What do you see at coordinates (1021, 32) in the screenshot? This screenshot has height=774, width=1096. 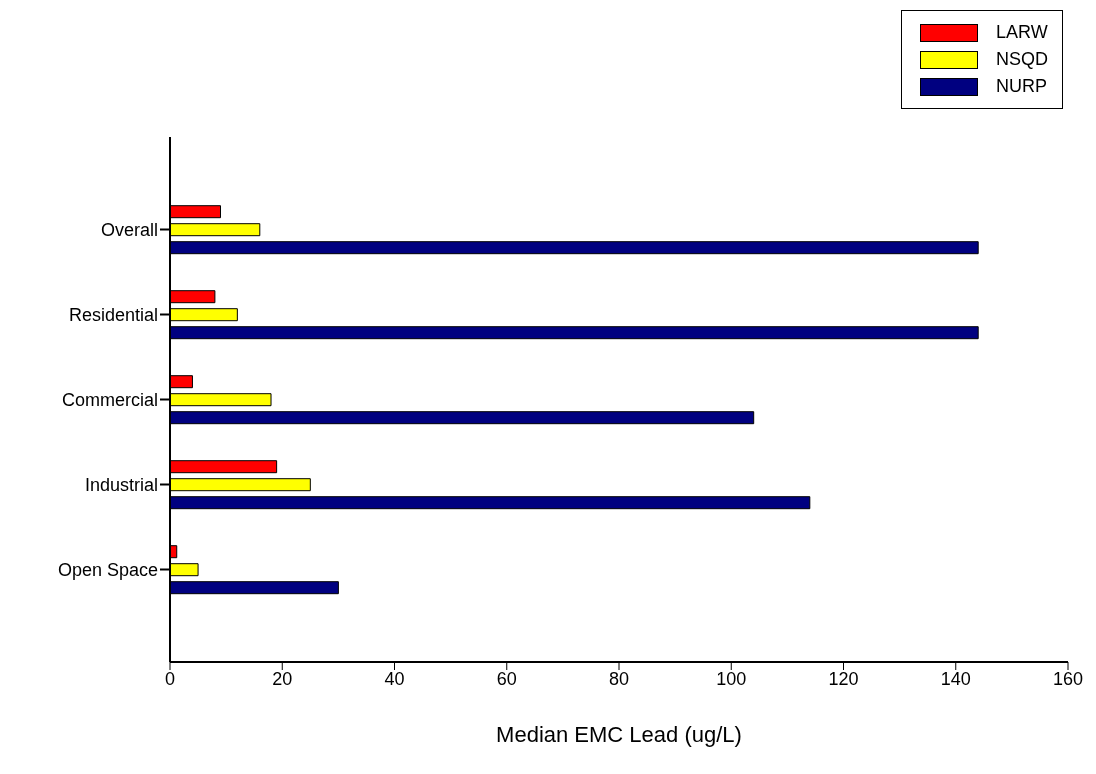 I see `legend-label: LARW` at bounding box center [1021, 32].